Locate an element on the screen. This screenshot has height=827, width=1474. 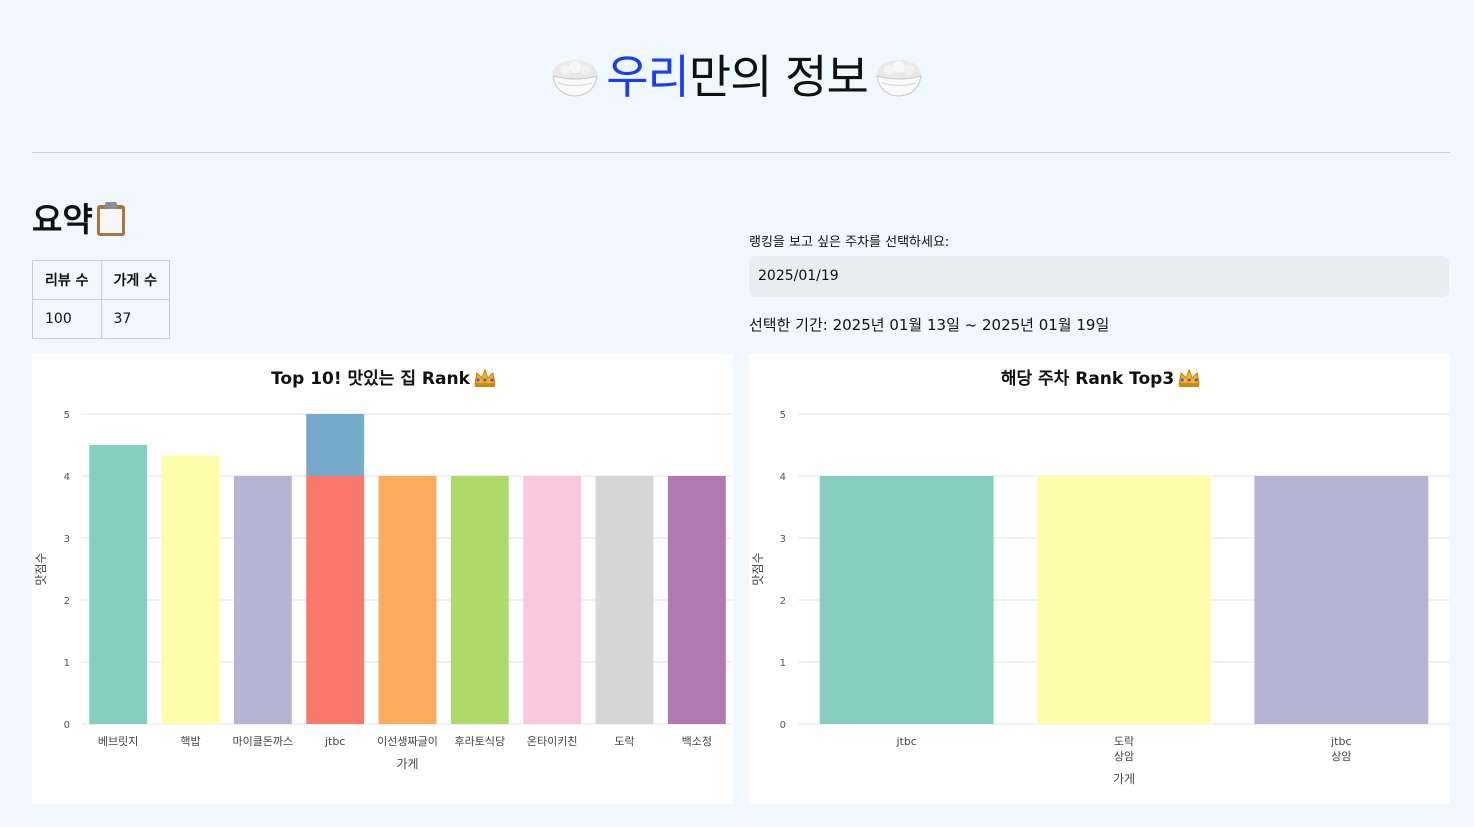
selected-period-text: 선택한 기간: 2025년 01월 13일 ~ 2025년 01월 19일 is located at coordinates (929, 325).